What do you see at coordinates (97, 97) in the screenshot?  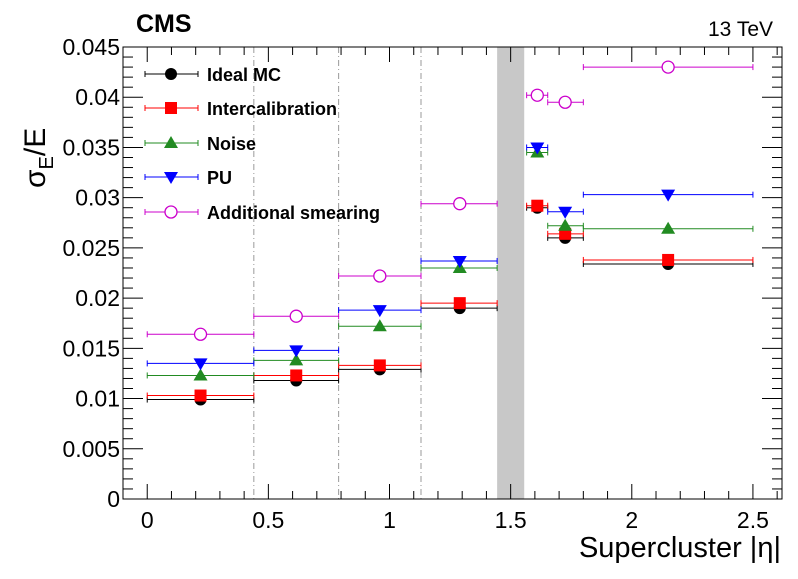 I see `y-tick-label: 0.04` at bounding box center [97, 97].